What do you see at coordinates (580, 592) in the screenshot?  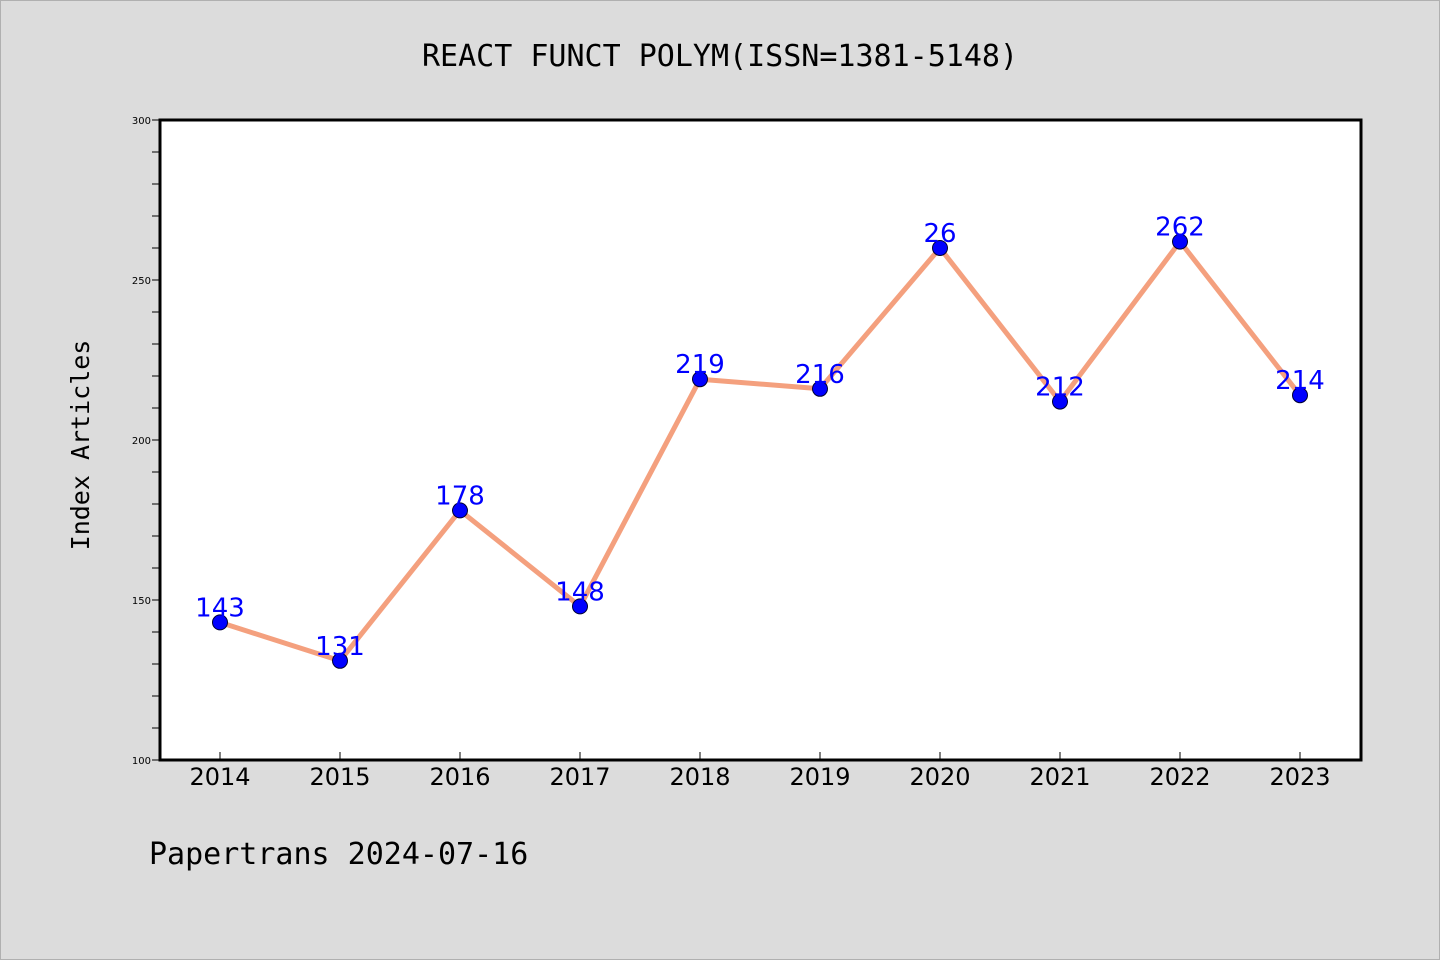 I see `data-label: 148` at bounding box center [580, 592].